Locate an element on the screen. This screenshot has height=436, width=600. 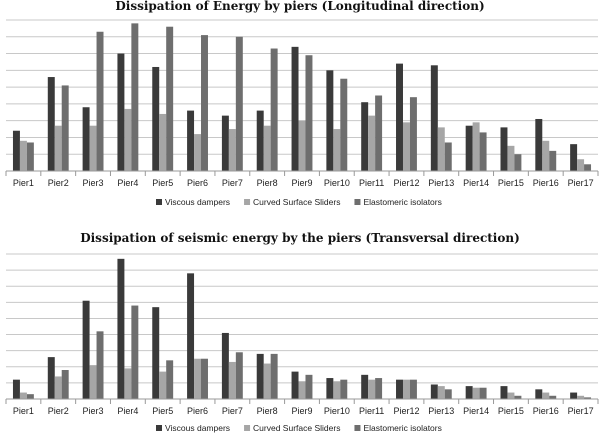
bar-curved-surface-sliders-pier8 is located at coordinates (267, 148).